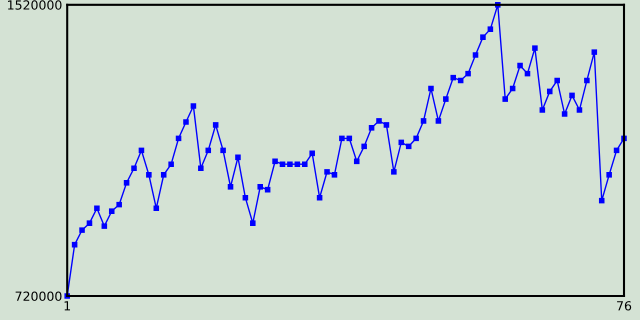 The width and height of the screenshot is (640, 320). I want to click on x-tick-label: 76, so click(624, 306).